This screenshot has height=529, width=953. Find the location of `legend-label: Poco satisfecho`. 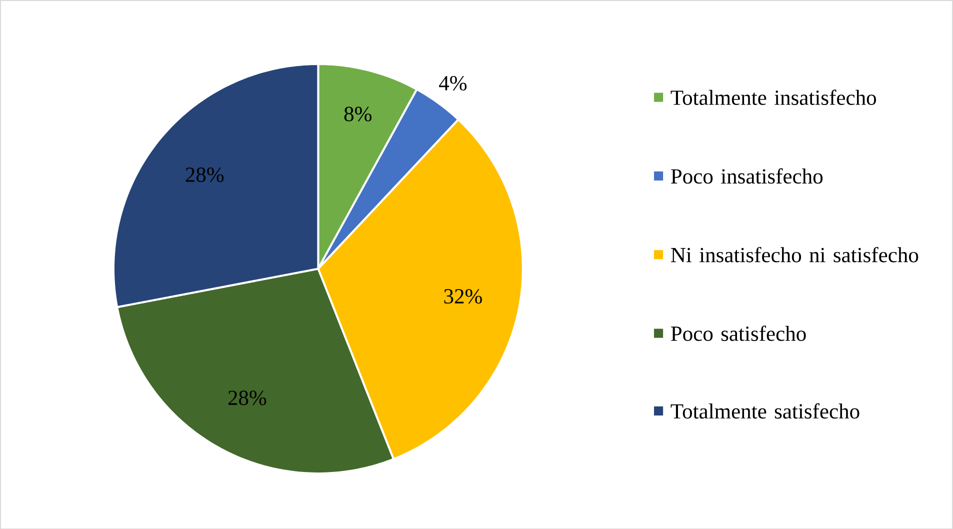

legend-label: Poco satisfecho is located at coordinates (738, 333).